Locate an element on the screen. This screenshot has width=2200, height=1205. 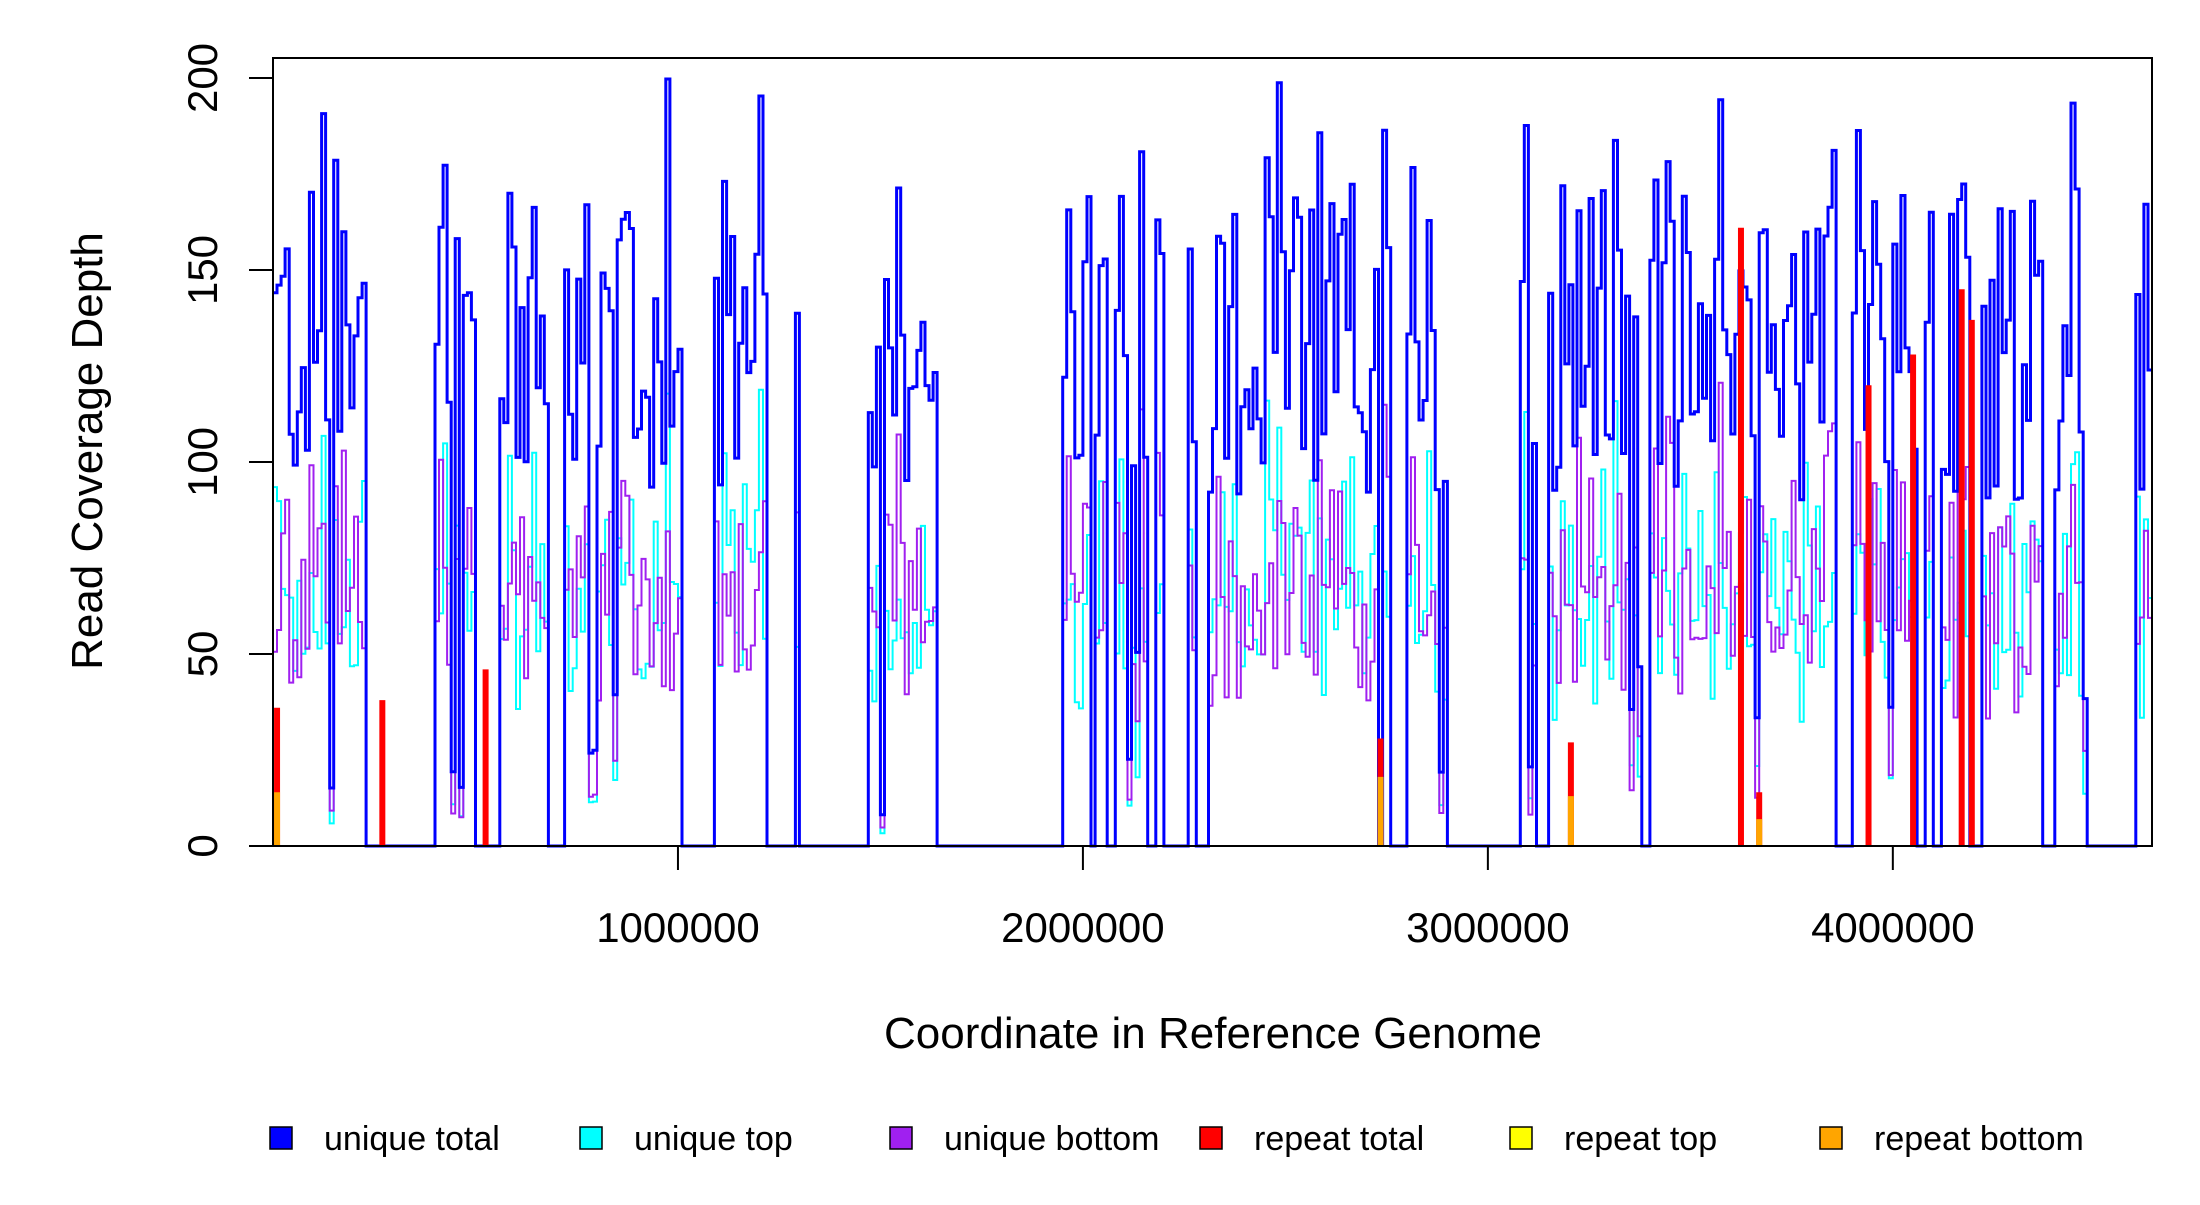
legend-item: unique bottom is located at coordinates (1024, 1139).